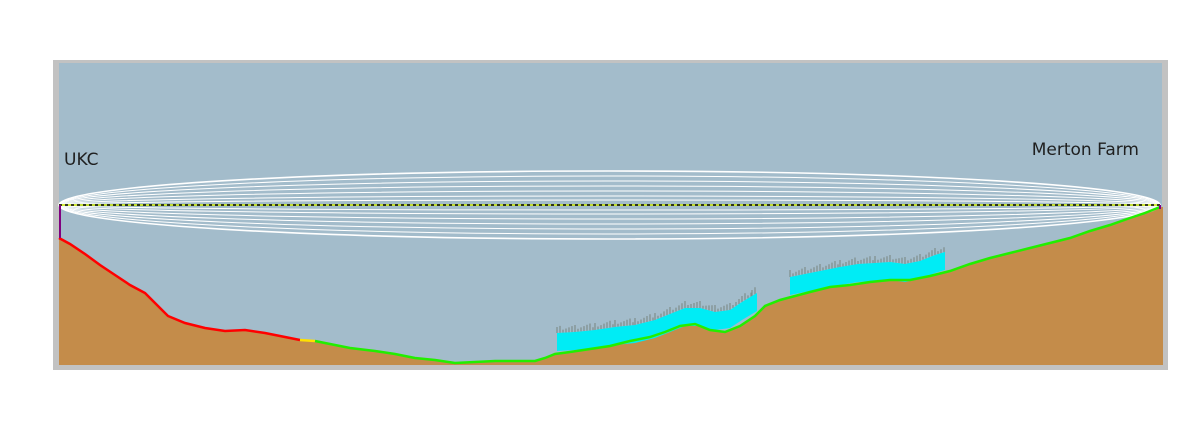  I want to click on tree-tops-right, so click(867, 262).